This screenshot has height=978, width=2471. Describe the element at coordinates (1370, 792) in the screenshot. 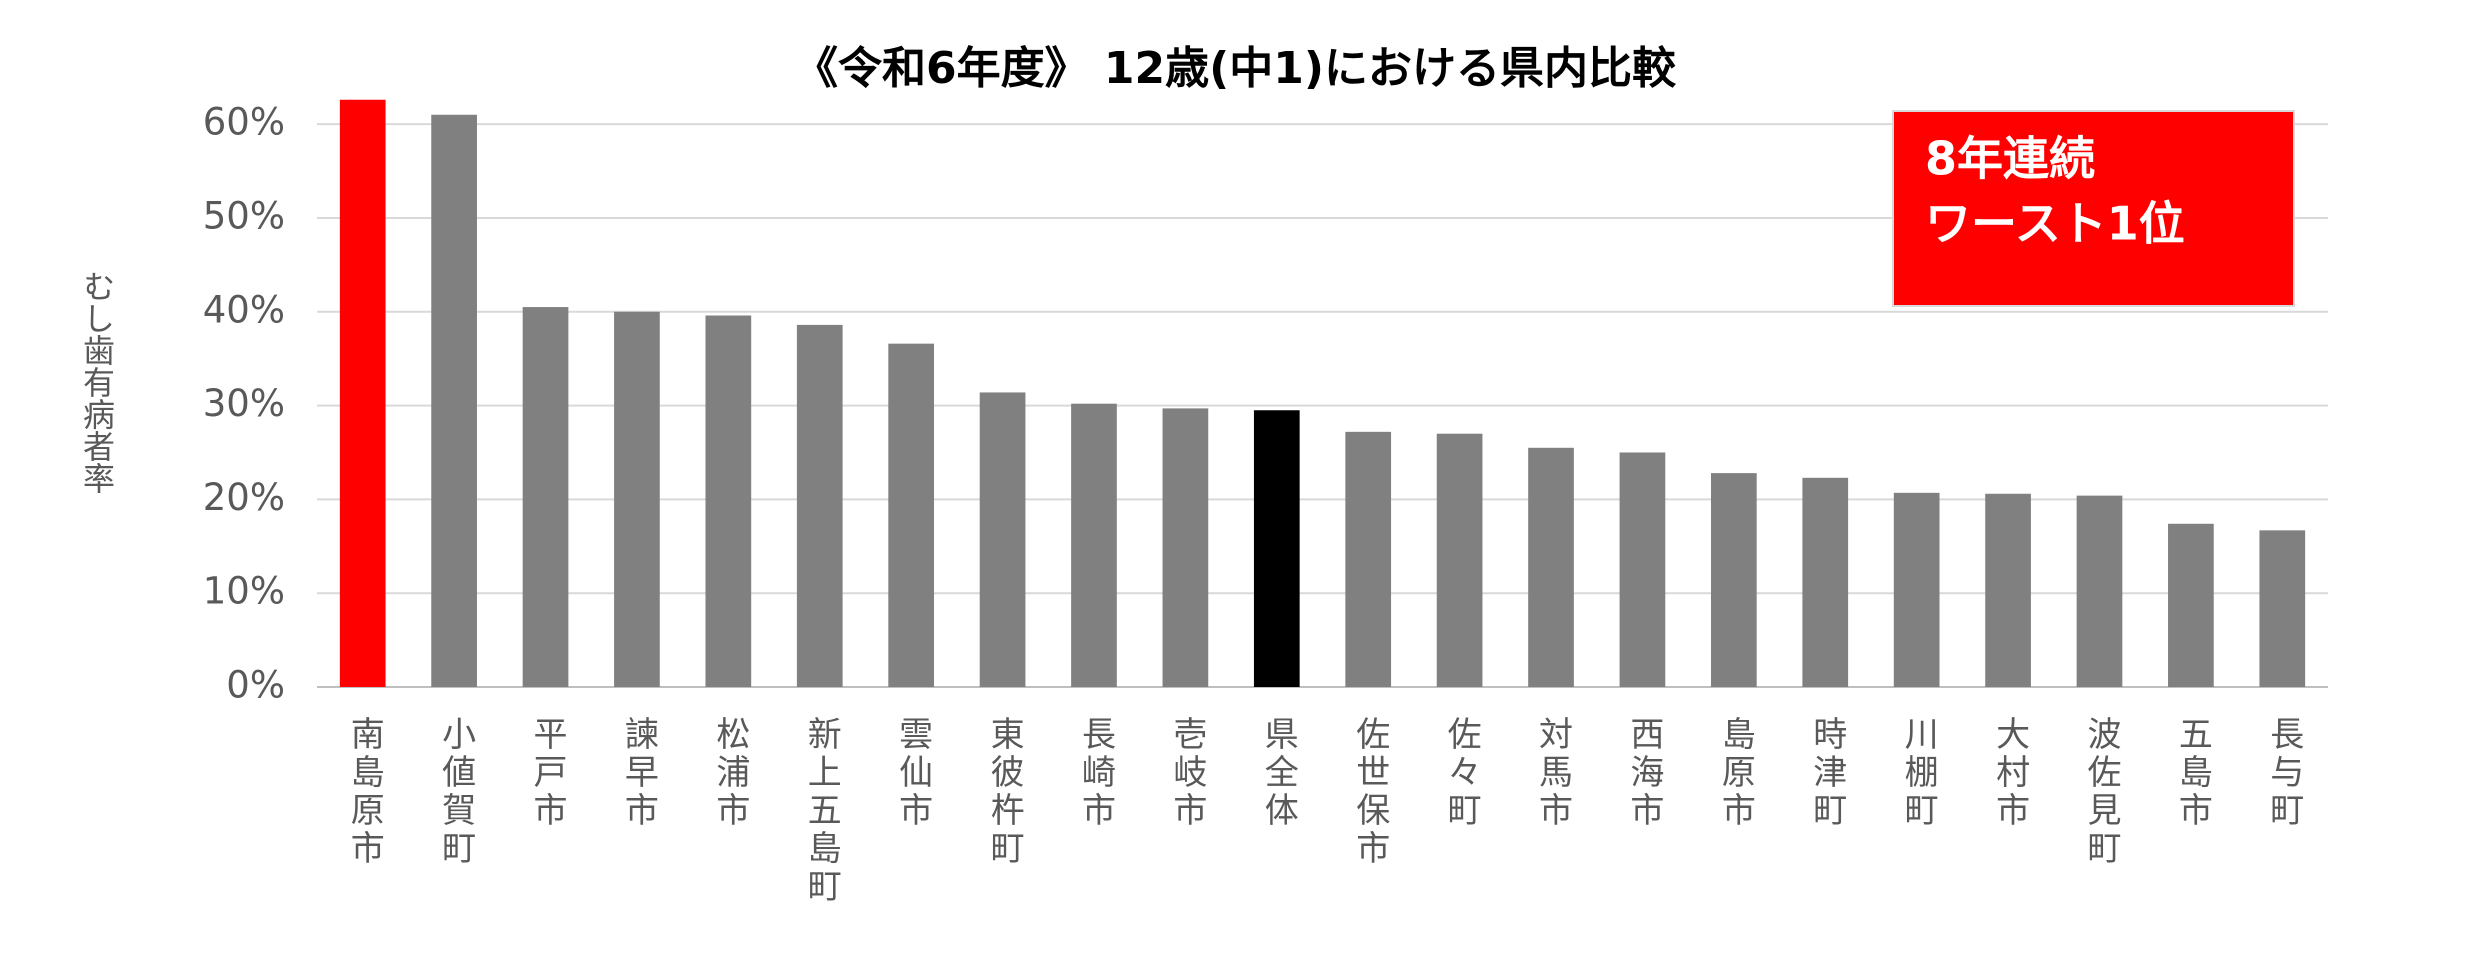

I see `x-tick-label: 佐世保市` at that location.